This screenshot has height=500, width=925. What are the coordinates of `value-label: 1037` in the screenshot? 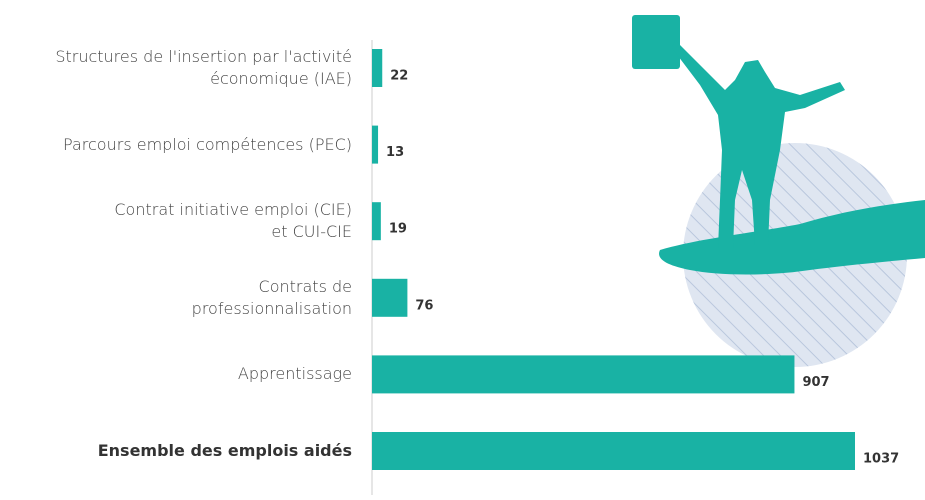 It's located at (881, 459).